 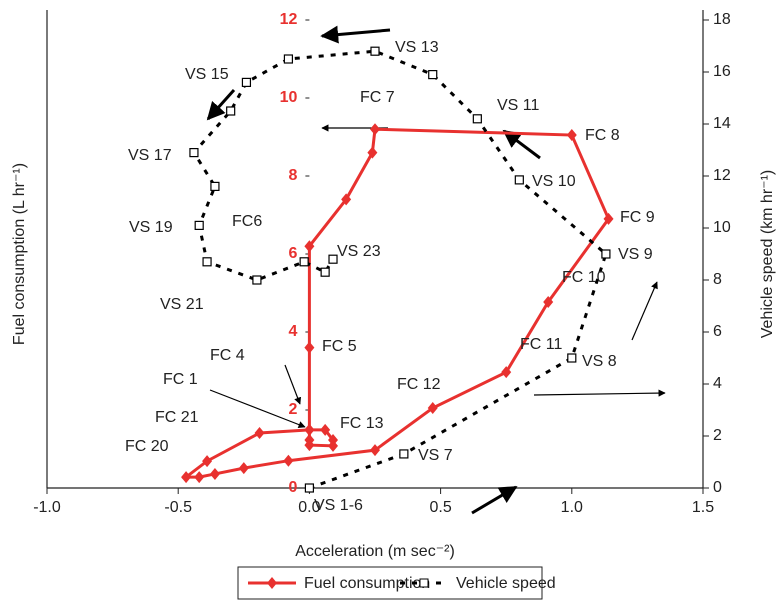 I want to click on annotation: FC 5, so click(x=339, y=346).